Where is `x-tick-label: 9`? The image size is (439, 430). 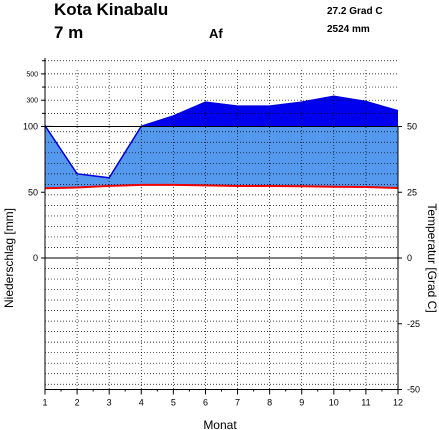
x-tick-label: 9 is located at coordinates (301, 403).